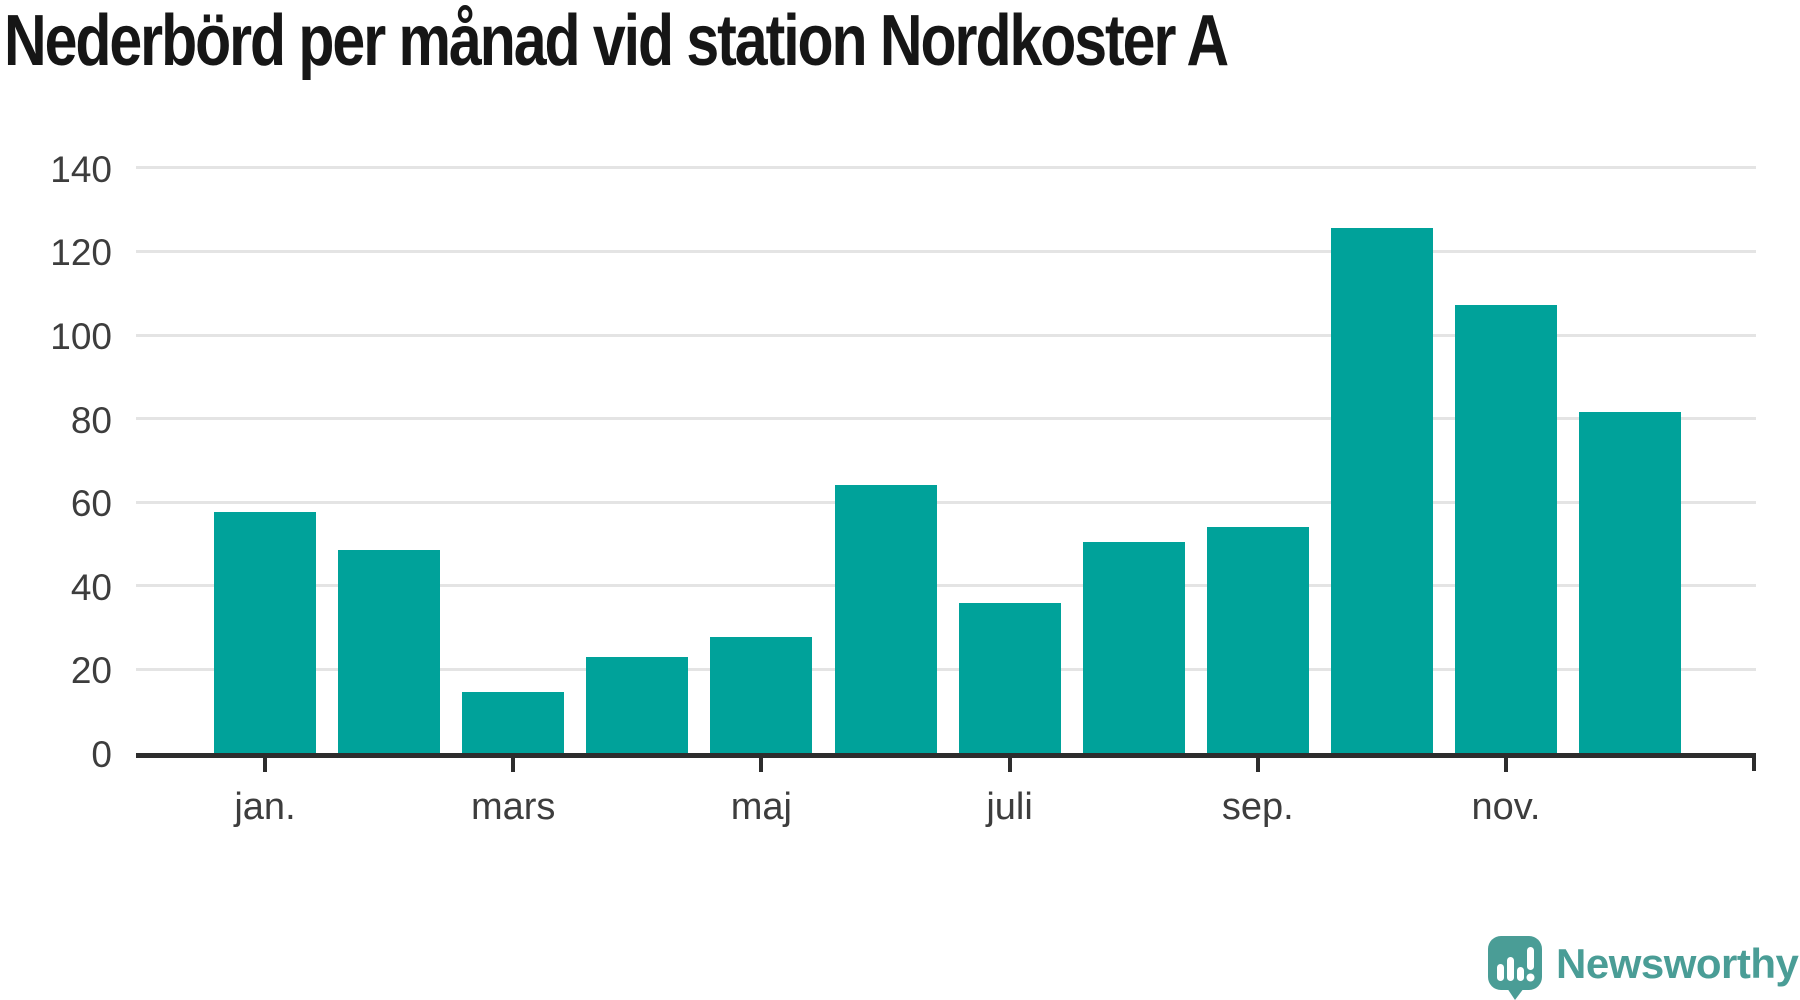  What do you see at coordinates (761, 807) in the screenshot?
I see `x-axis-label: maj` at bounding box center [761, 807].